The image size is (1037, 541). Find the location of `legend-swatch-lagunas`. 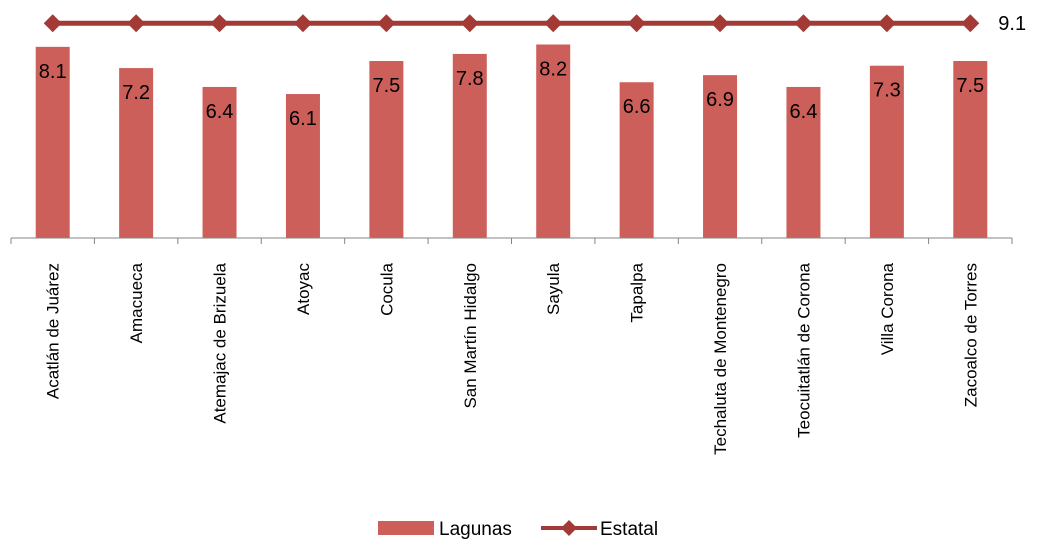

legend-swatch-lagunas is located at coordinates (406, 528).